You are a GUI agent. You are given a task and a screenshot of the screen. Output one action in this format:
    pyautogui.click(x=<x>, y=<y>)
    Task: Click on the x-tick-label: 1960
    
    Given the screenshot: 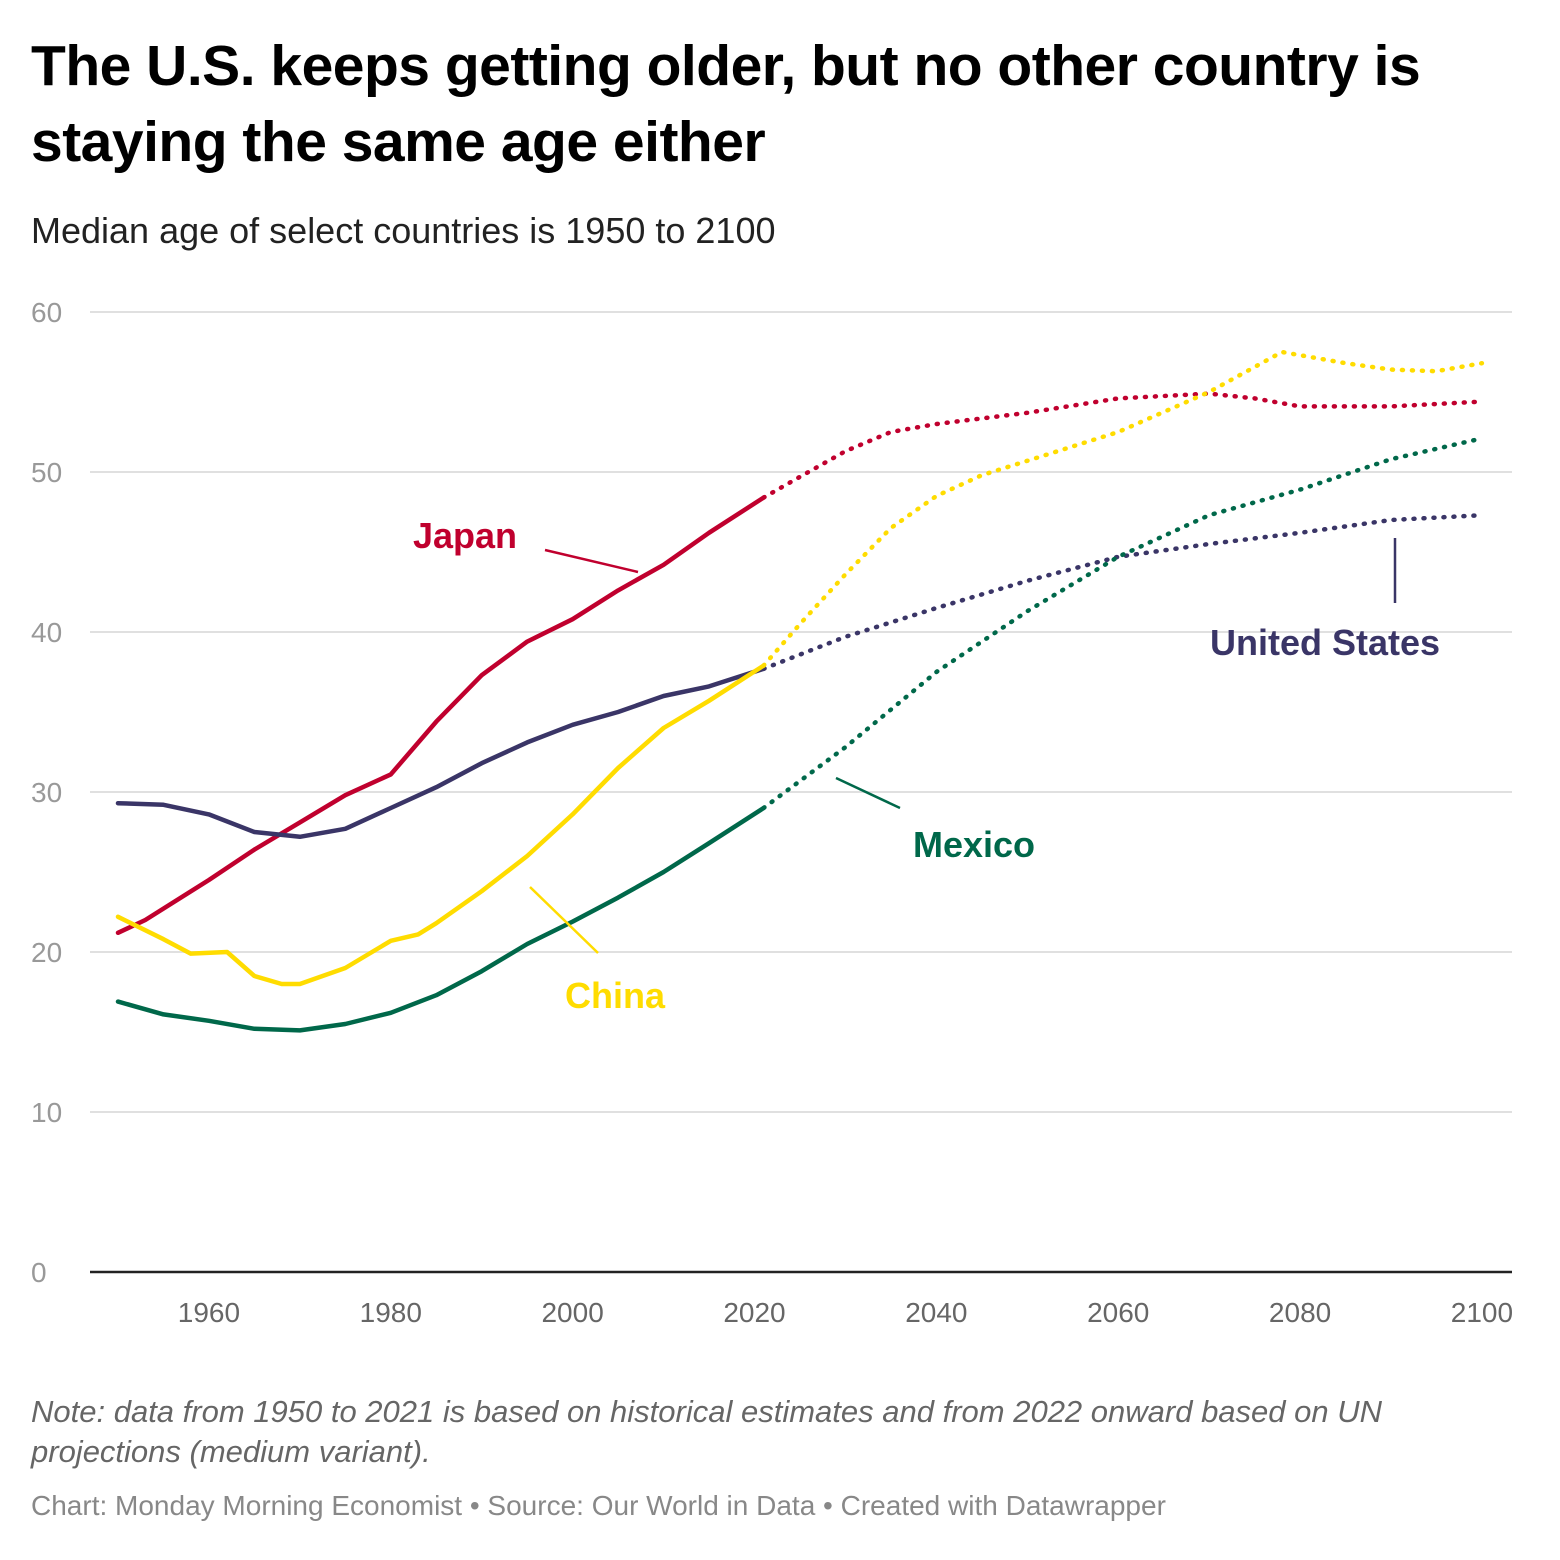 What is the action you would take?
    pyautogui.click(x=209, y=1312)
    